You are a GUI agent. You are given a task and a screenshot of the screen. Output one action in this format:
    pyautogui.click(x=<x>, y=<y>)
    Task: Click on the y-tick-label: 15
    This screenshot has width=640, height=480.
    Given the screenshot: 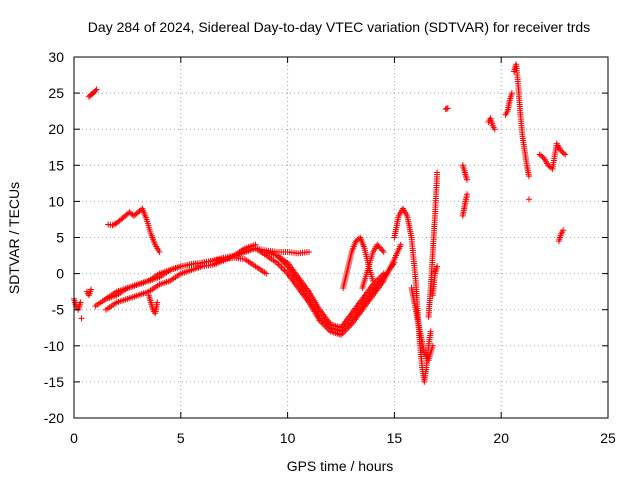 What is the action you would take?
    pyautogui.click(x=56, y=165)
    